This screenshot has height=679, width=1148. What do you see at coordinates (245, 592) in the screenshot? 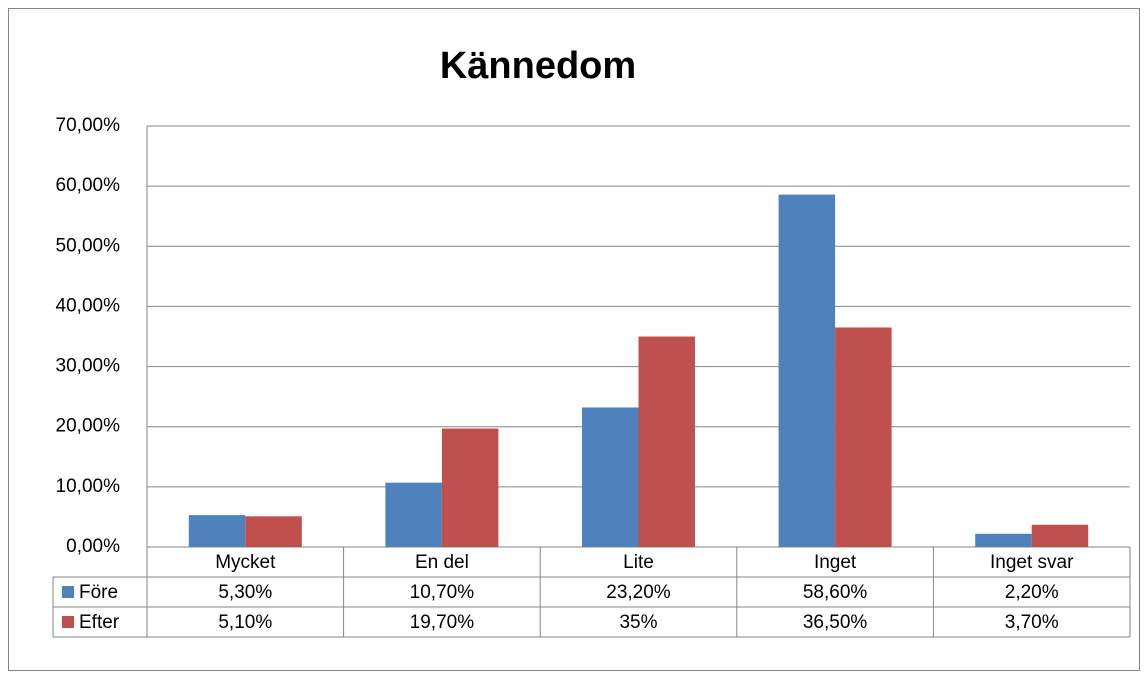
I see `table-value: 5,30%` at bounding box center [245, 592].